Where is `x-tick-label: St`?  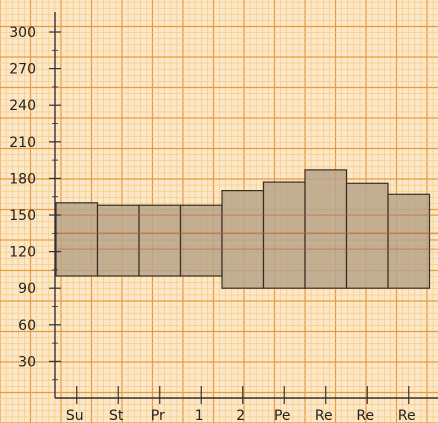
x-tick-label: St is located at coordinates (116, 415).